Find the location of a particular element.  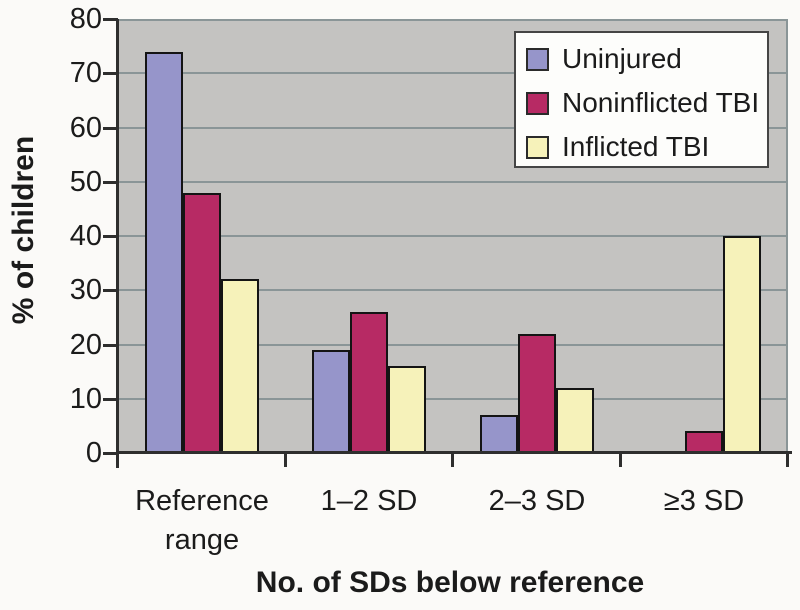

legend-item-inflicted-tbi: Inflicted TBI is located at coordinates (646, 147).